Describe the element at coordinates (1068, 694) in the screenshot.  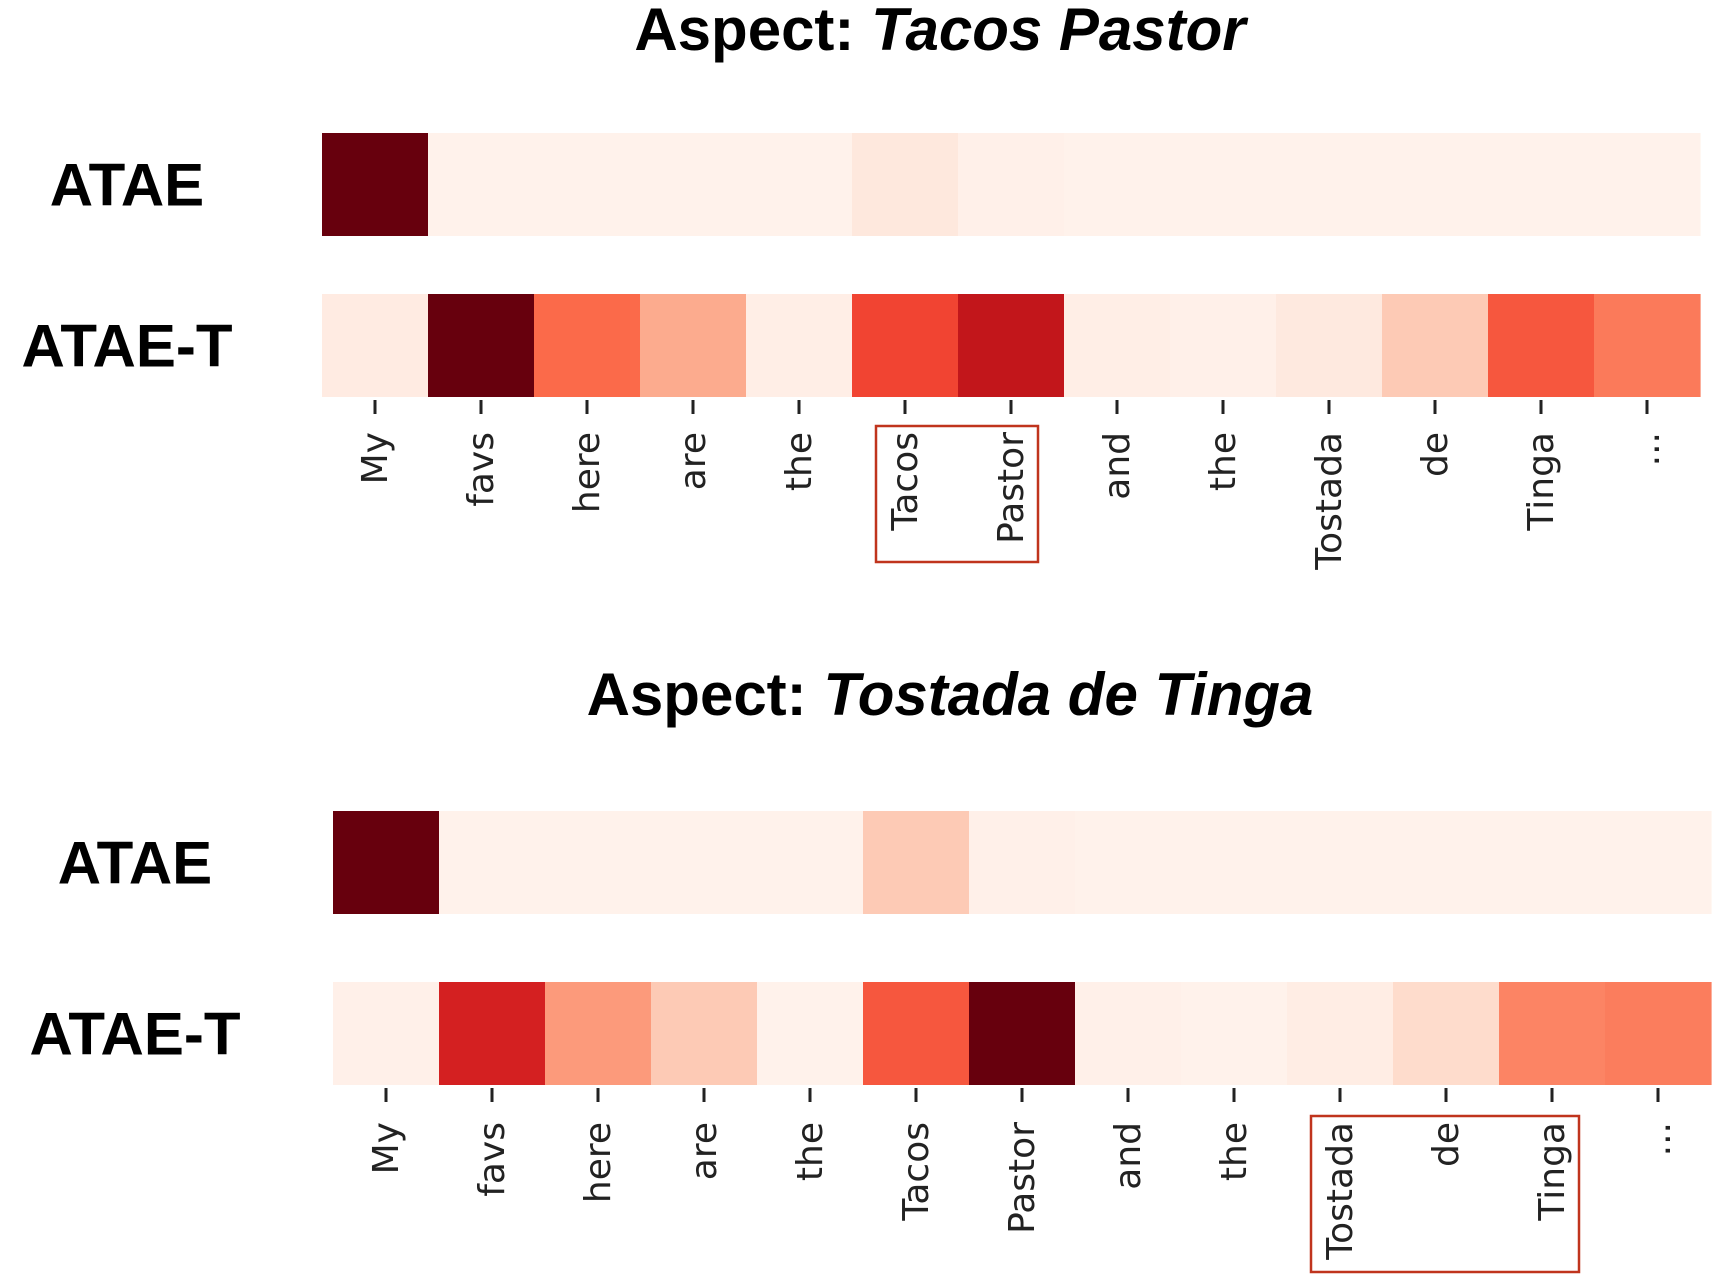
I see `title-aspect: Tostada de Tinga` at that location.